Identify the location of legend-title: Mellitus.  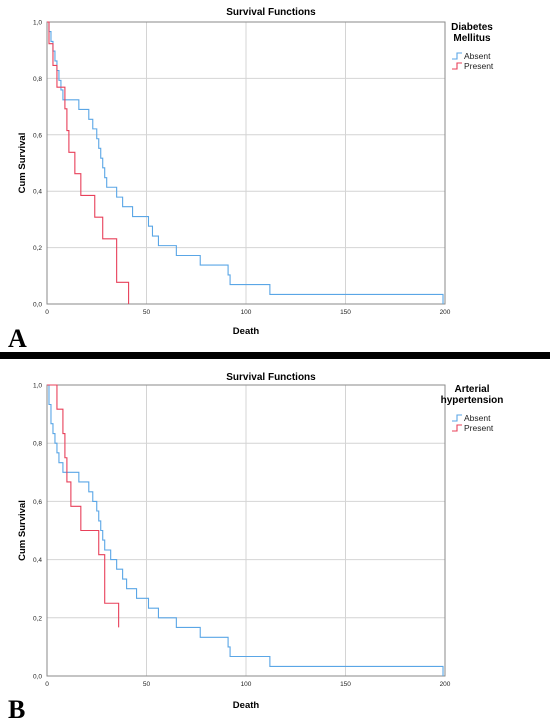
(472, 38).